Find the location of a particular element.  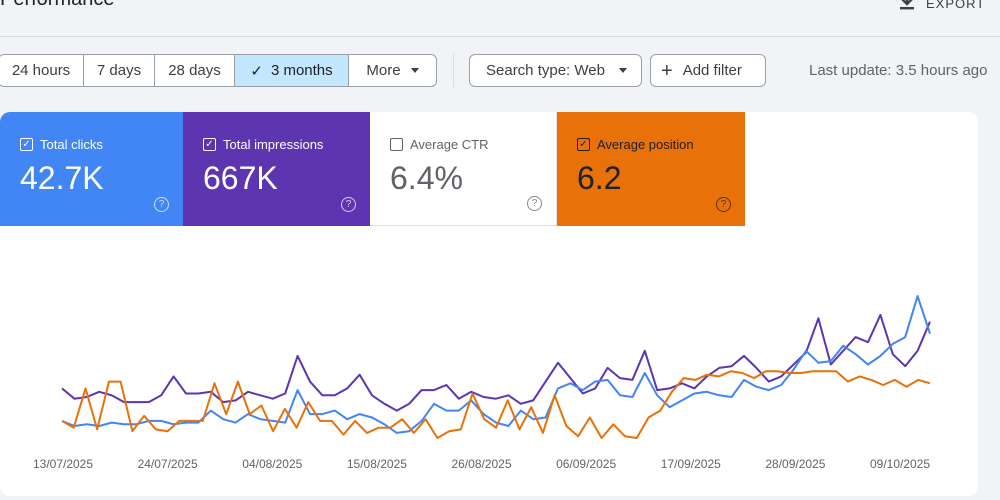

export-button: EXPORT is located at coordinates (941, 6).